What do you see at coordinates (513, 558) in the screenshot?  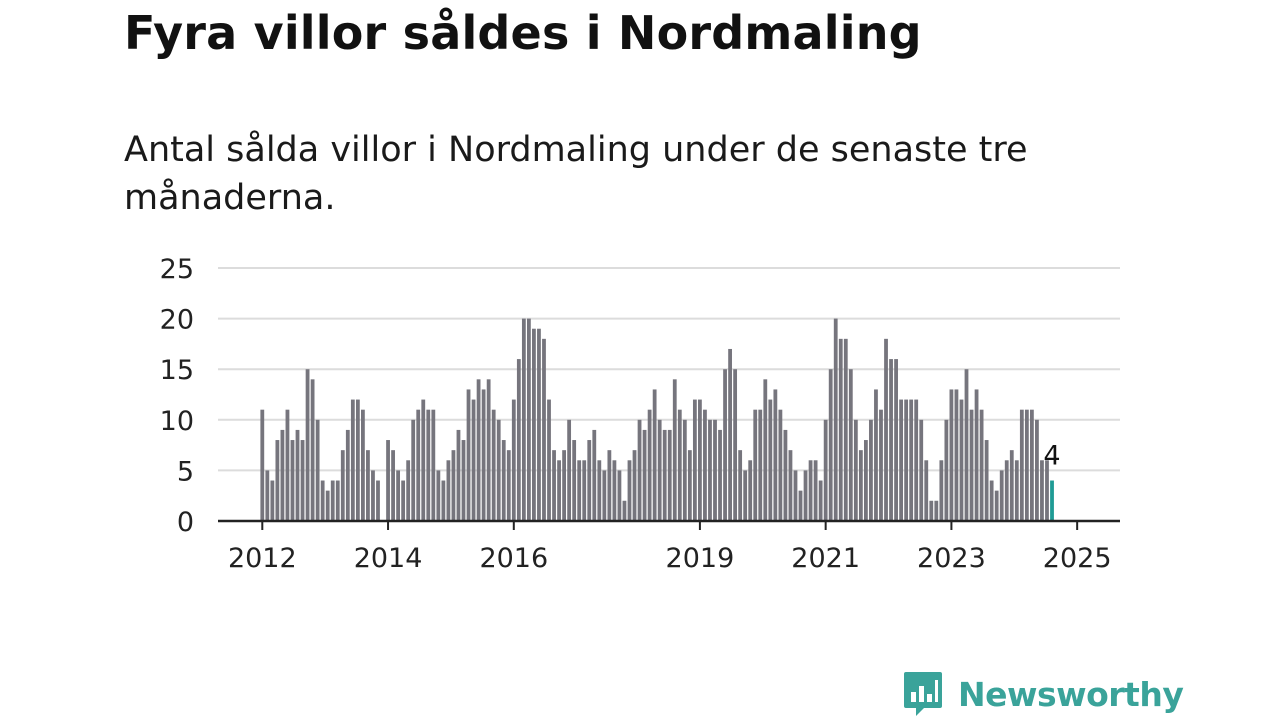 I see `x-tick-label: 2016` at bounding box center [513, 558].